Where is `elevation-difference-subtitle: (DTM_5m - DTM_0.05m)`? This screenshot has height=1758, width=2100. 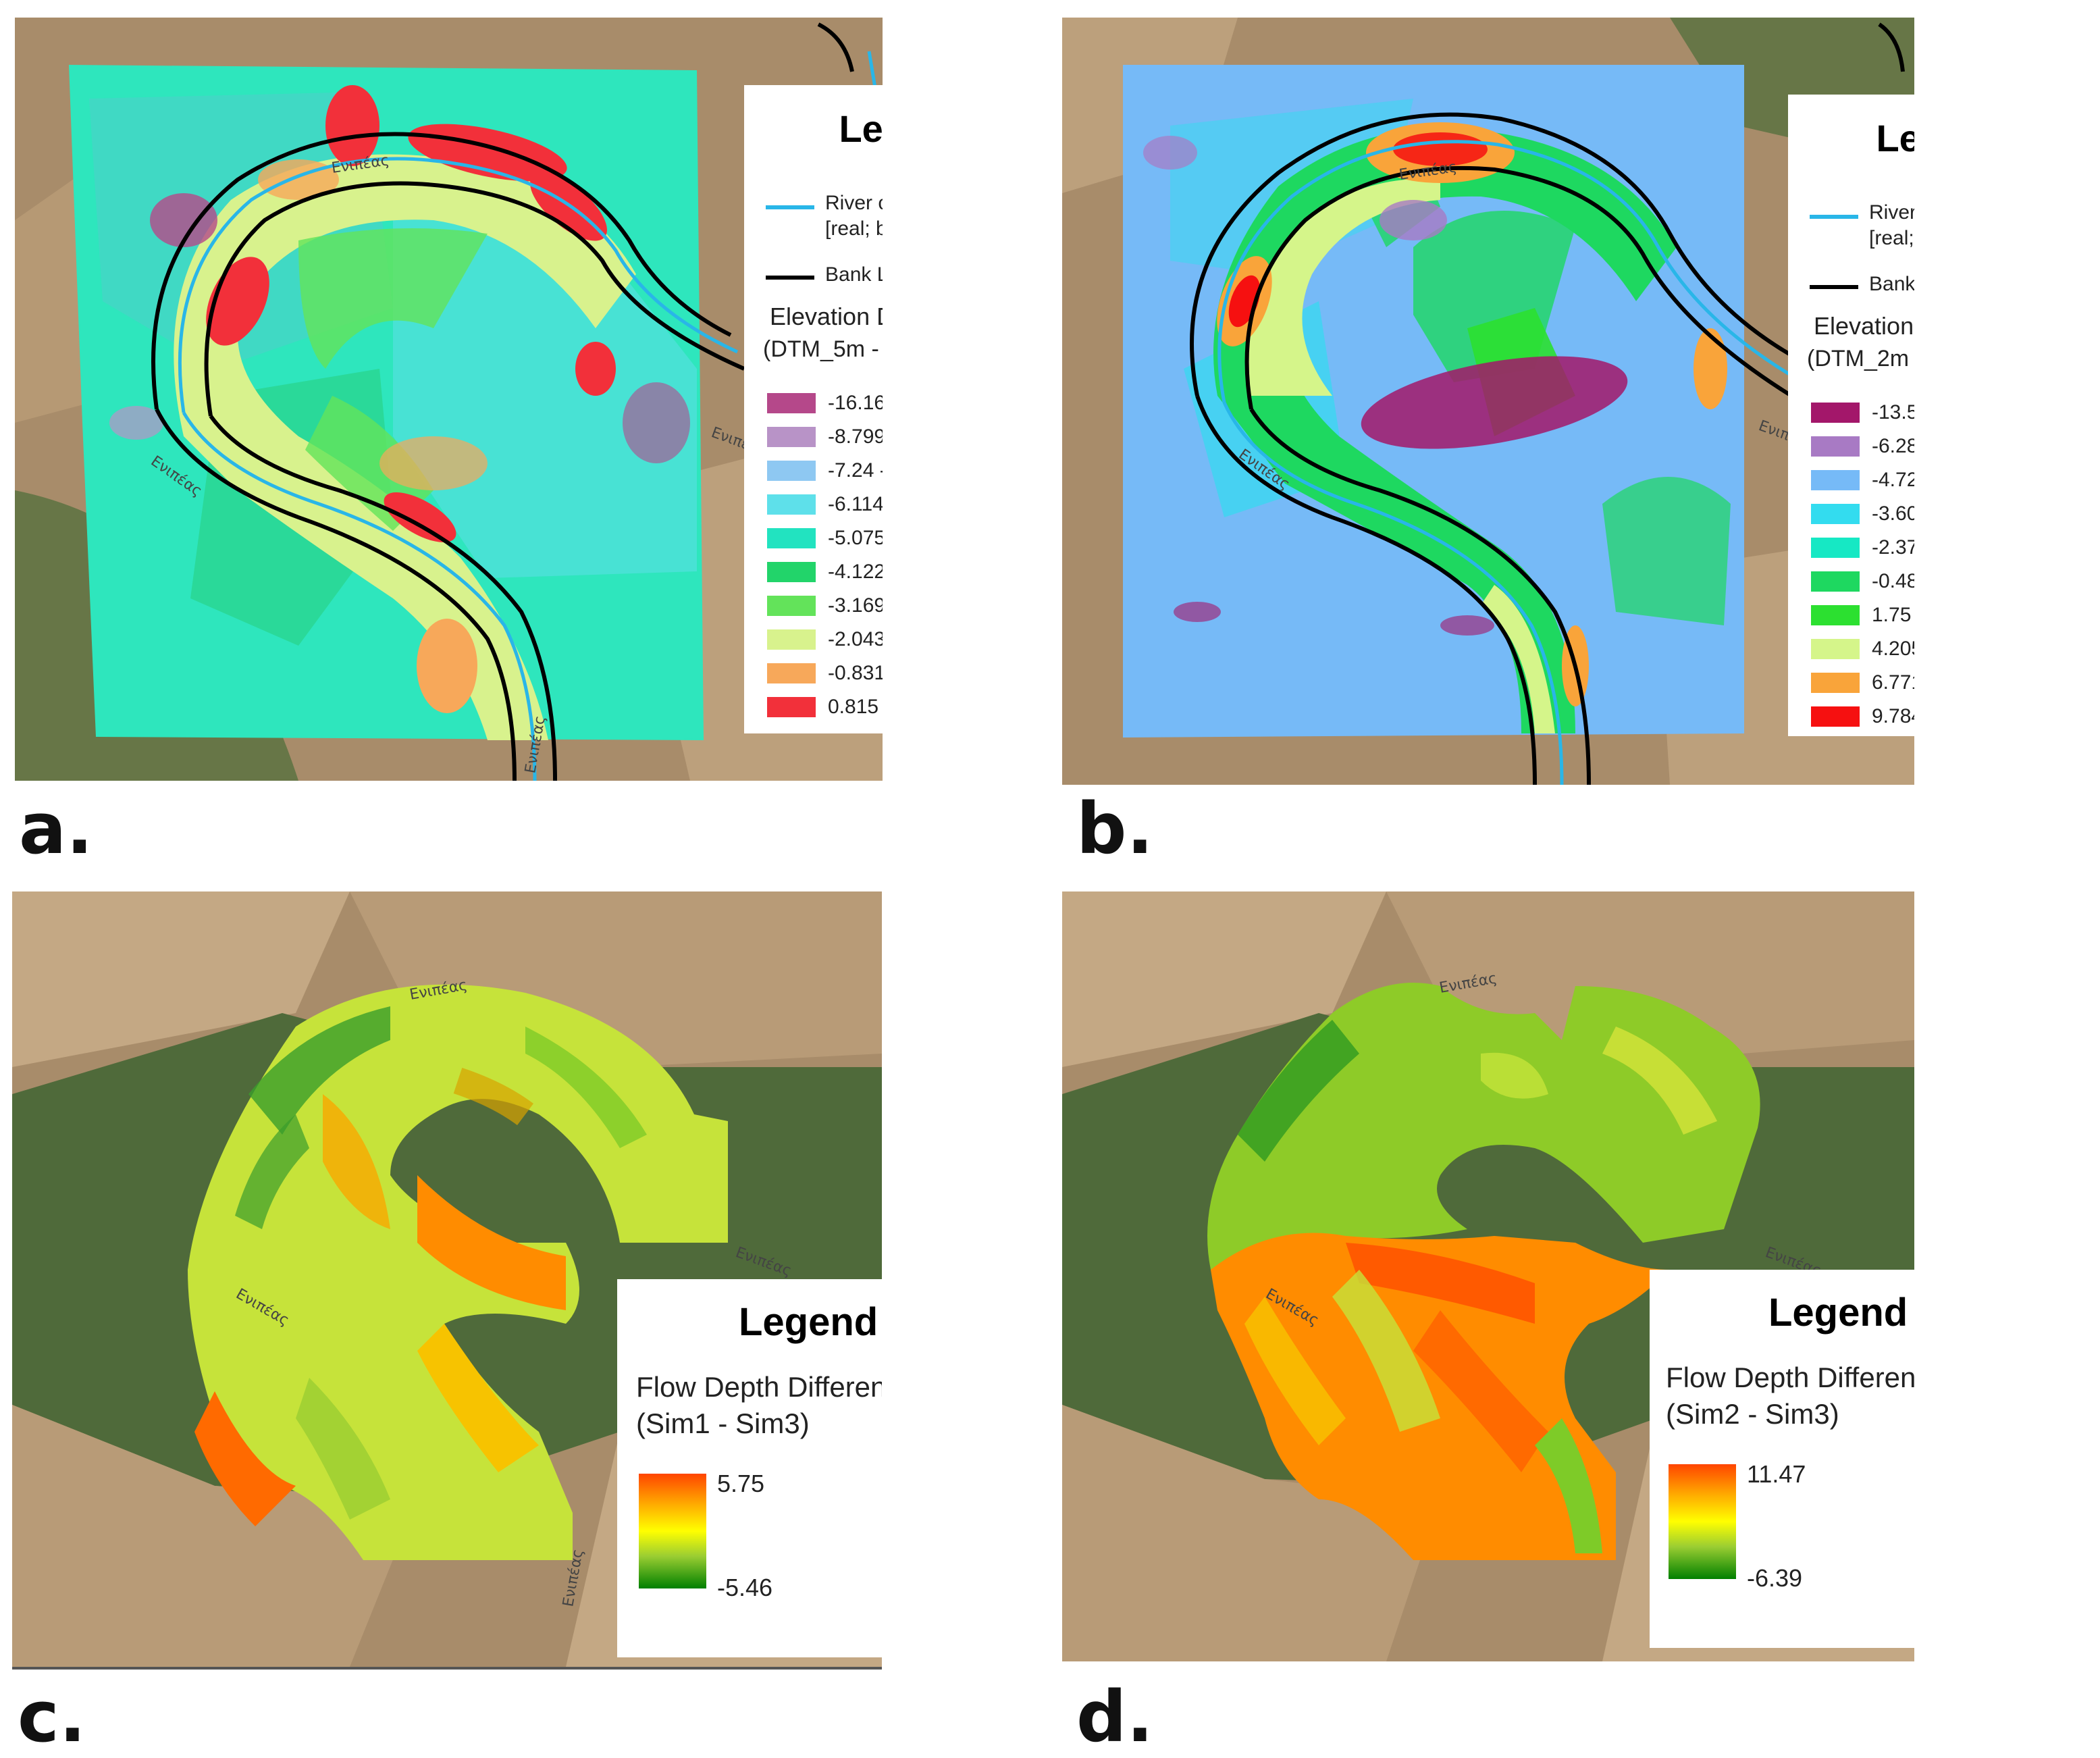 elevation-difference-subtitle: (DTM_5m - DTM_0.05m) is located at coordinates (823, 349).